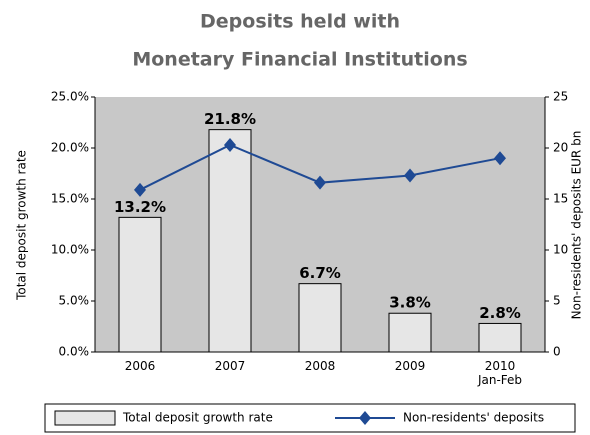 The image size is (590, 435). Describe the element at coordinates (230, 366) in the screenshot. I see `x-tick-label: 2007` at that location.